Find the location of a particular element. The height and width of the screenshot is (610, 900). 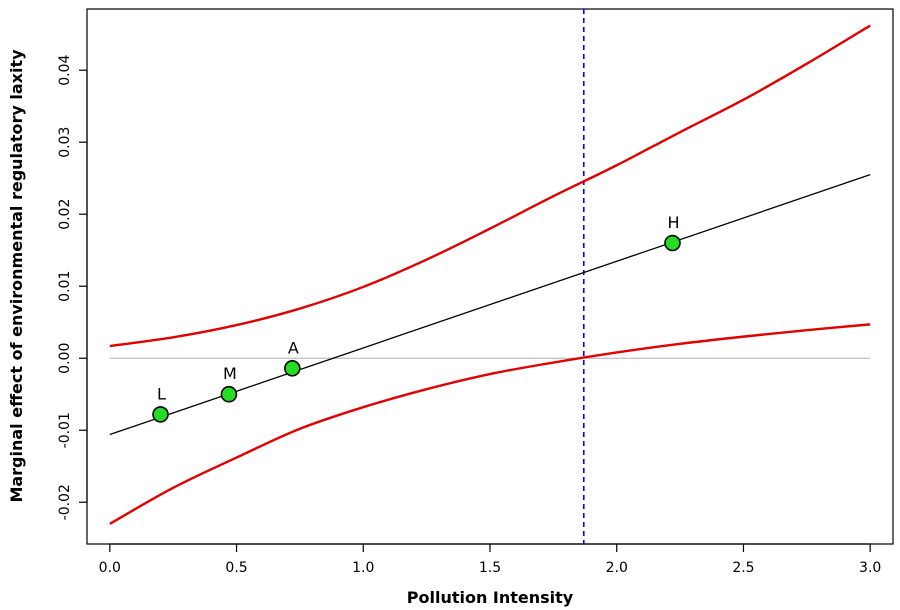

x-axis: 0.0 0.5 1.0 1.5 2.0 2.5 3.0 is located at coordinates (490, 559).